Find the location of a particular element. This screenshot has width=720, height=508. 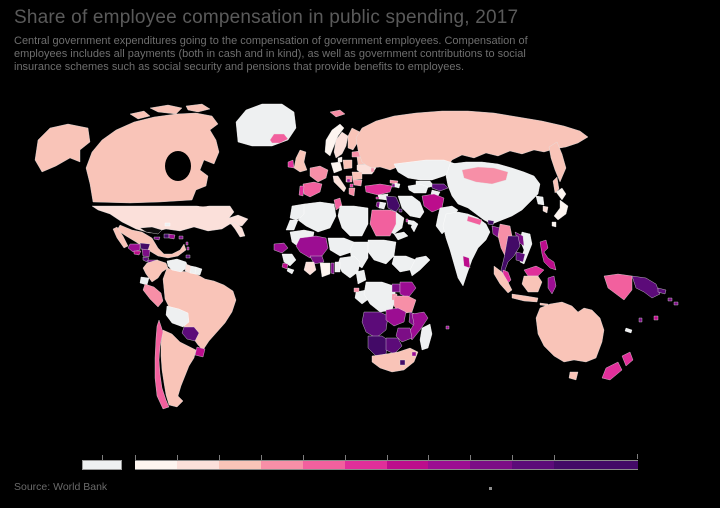

country-togo is located at coordinates (332, 268).